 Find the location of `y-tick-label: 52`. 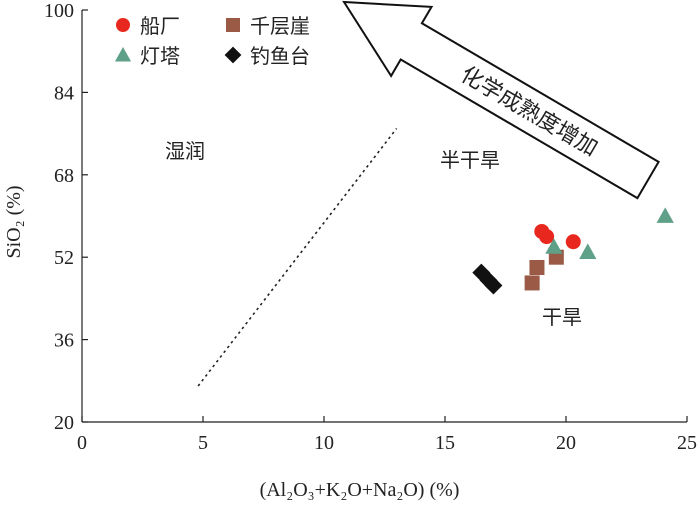

y-tick-label: 52 is located at coordinates (64, 258).